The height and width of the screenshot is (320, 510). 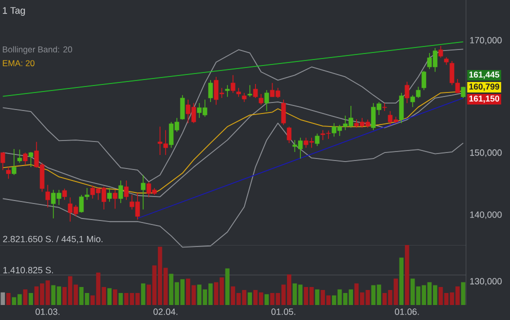 I want to click on ref-line-label: 2.821.650 S. / 445,1 Mio., so click(x=52, y=240).